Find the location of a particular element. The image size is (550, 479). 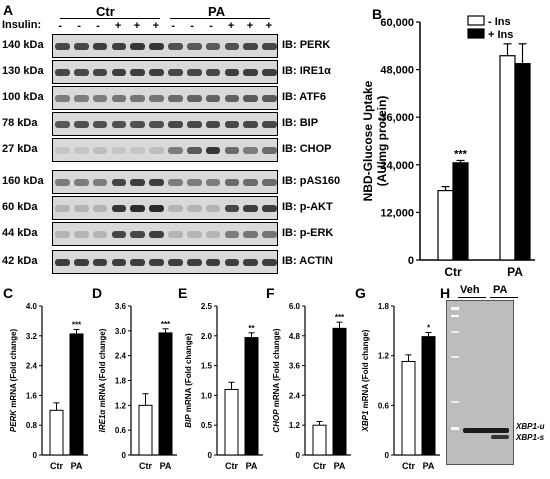

y-axis-label: XBP1 mRNA (Fold change) is located at coordinates (365, 380).